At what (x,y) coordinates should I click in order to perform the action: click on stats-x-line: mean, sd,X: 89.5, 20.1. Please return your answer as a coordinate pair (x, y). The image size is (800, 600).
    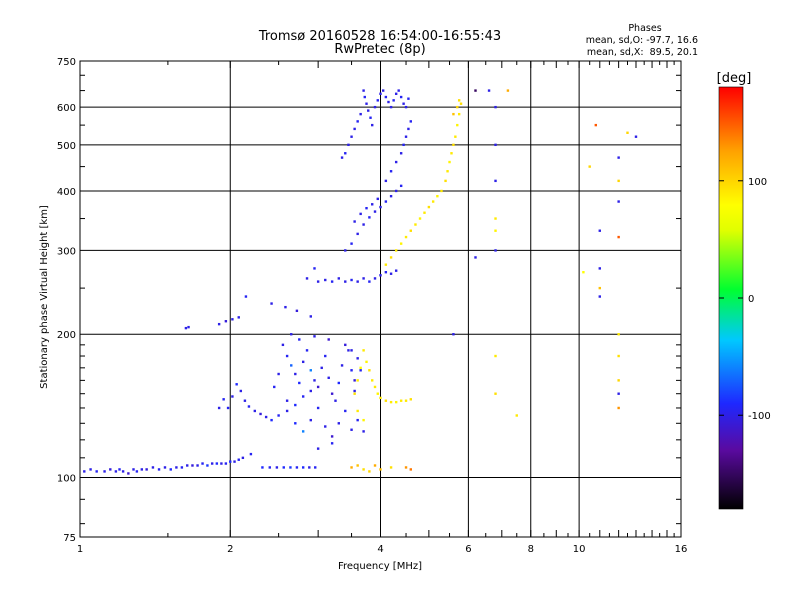
    Looking at the image, I should click on (642, 52).